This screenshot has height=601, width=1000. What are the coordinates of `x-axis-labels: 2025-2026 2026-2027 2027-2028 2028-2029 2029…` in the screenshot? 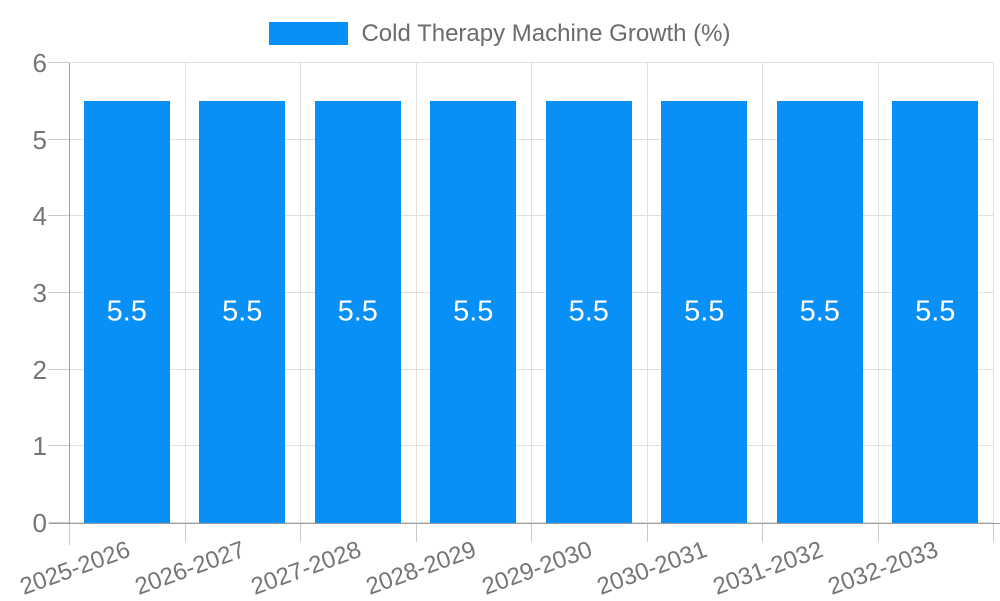 It's located at (505, 562).